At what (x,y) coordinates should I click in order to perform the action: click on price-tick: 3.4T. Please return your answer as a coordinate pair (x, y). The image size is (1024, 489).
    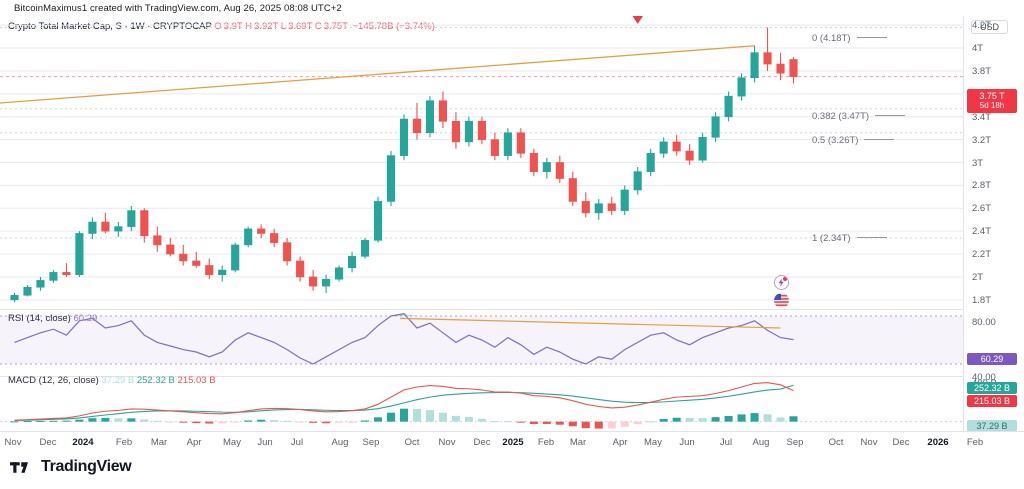
    Looking at the image, I should click on (982, 117).